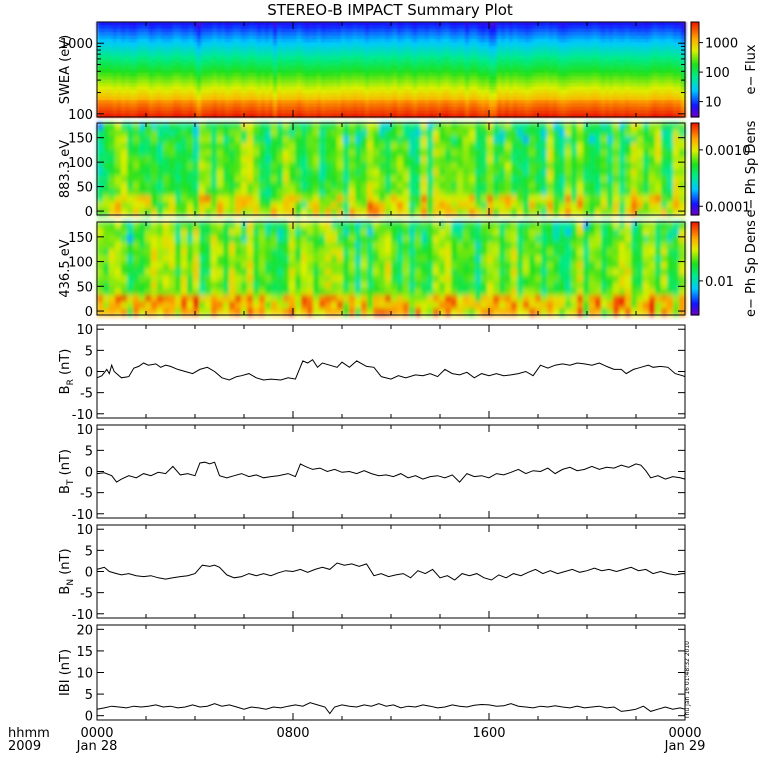 This screenshot has width=780, height=780. What do you see at coordinates (391, 708) in the screenshot?
I see `panel-7-series-line` at bounding box center [391, 708].